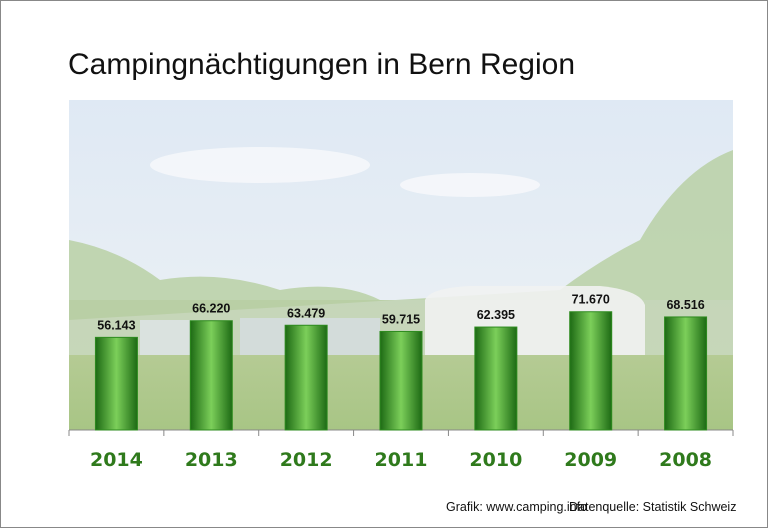  What do you see at coordinates (116, 460) in the screenshot?
I see `x-tick-label: 2014` at bounding box center [116, 460].